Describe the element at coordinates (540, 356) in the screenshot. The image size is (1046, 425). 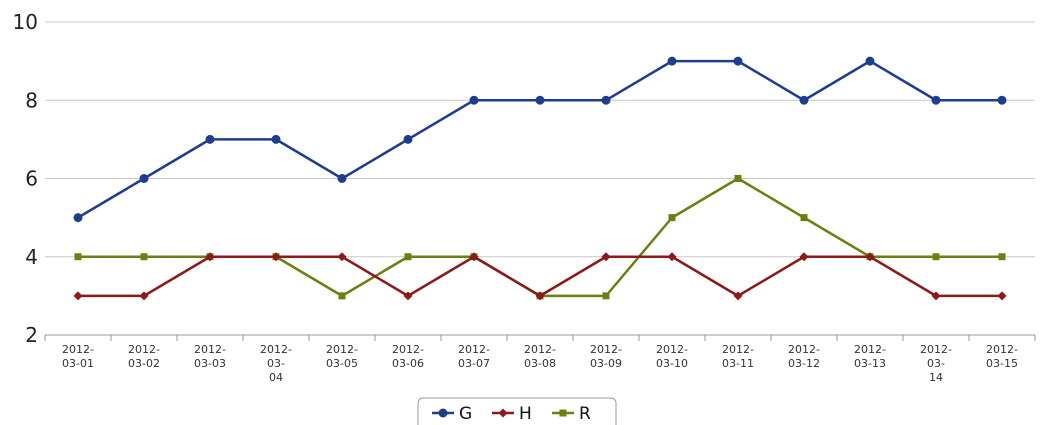
I see `x-tick-label: 2012-03-08` at that location.